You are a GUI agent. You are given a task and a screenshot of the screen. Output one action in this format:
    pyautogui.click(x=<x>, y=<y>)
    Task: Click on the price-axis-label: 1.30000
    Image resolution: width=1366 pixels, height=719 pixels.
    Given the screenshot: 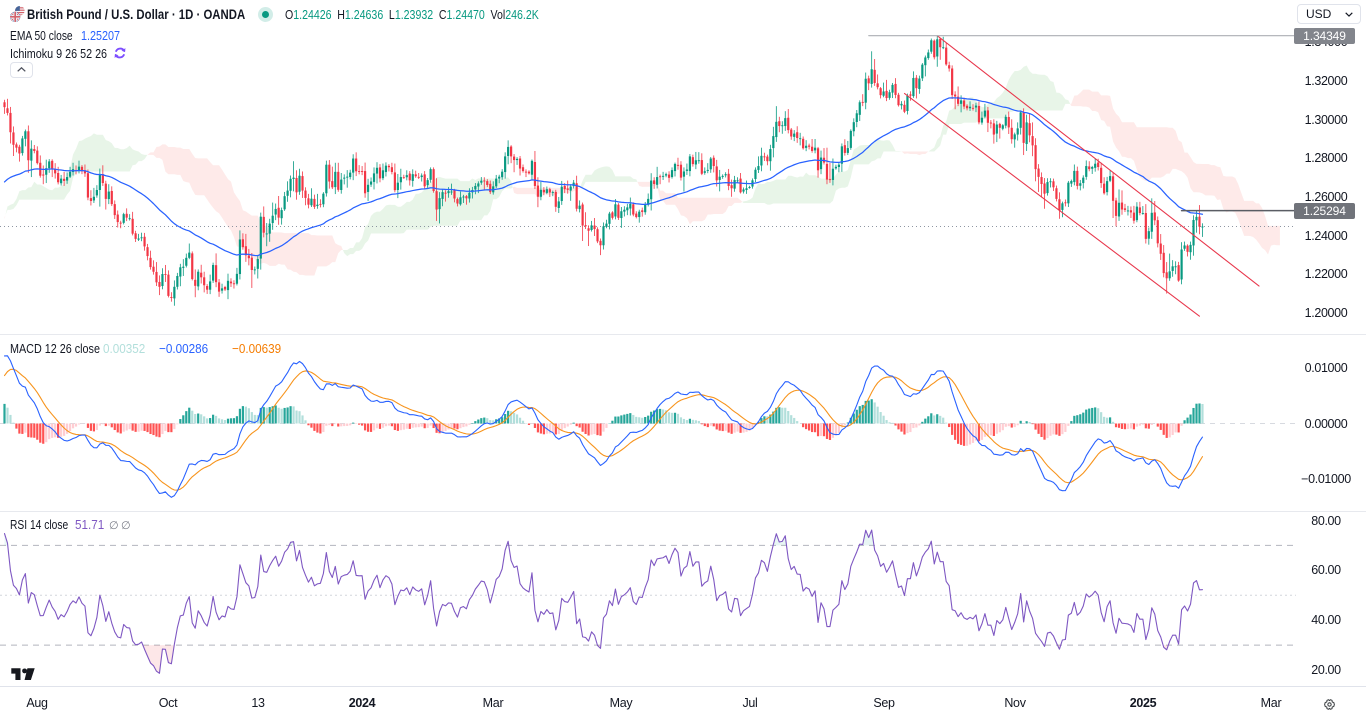 What is the action you would take?
    pyautogui.click(x=1326, y=119)
    